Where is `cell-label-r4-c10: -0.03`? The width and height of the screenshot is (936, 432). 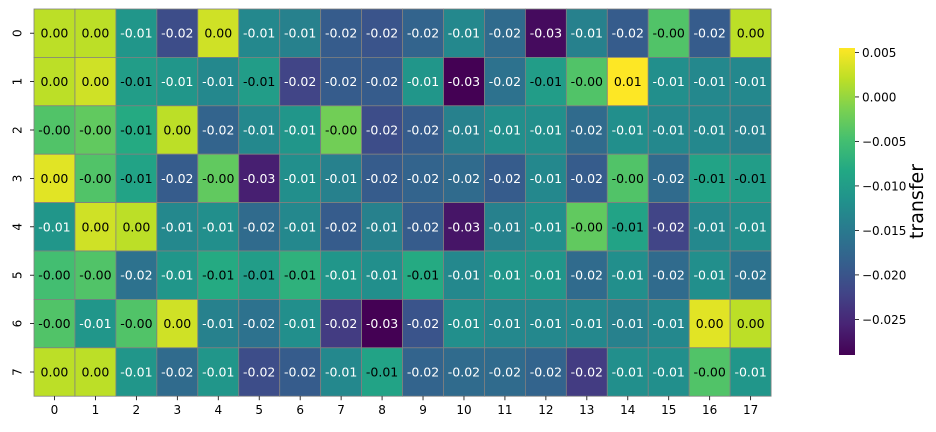
cell-label-r4-c10: -0.03 is located at coordinates (464, 226).